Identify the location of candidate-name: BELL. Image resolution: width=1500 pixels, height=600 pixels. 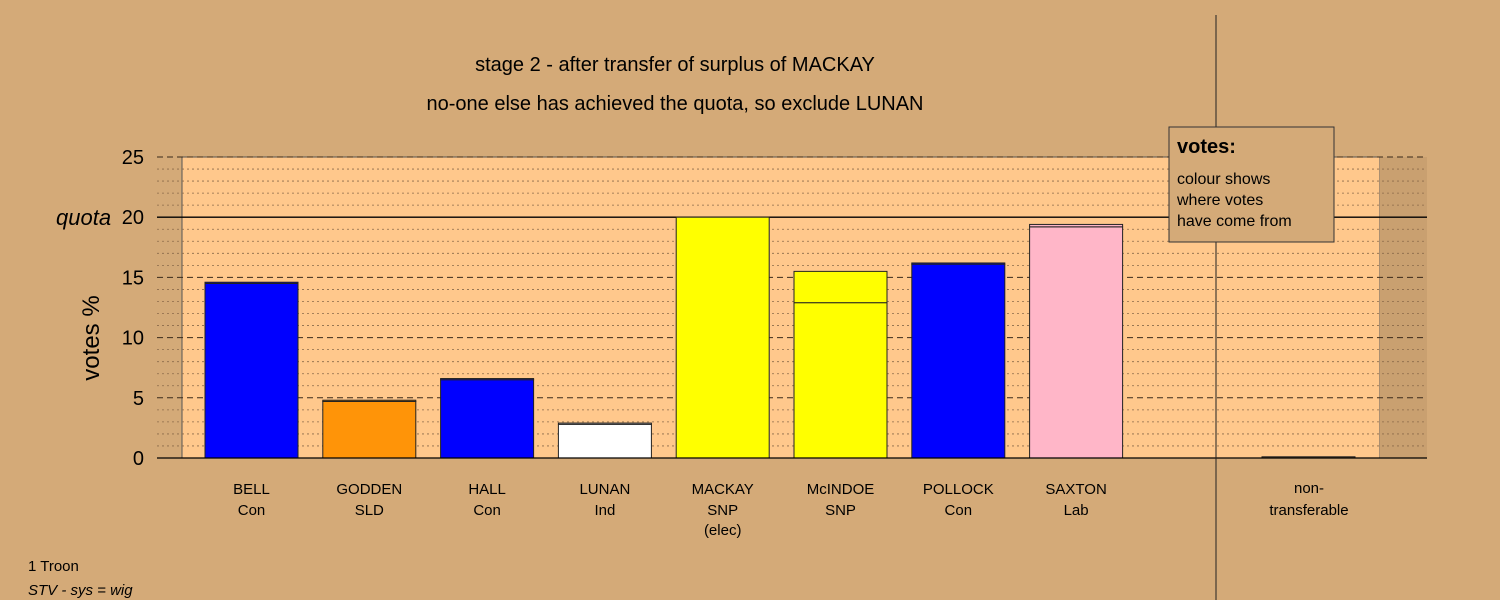
(251, 489).